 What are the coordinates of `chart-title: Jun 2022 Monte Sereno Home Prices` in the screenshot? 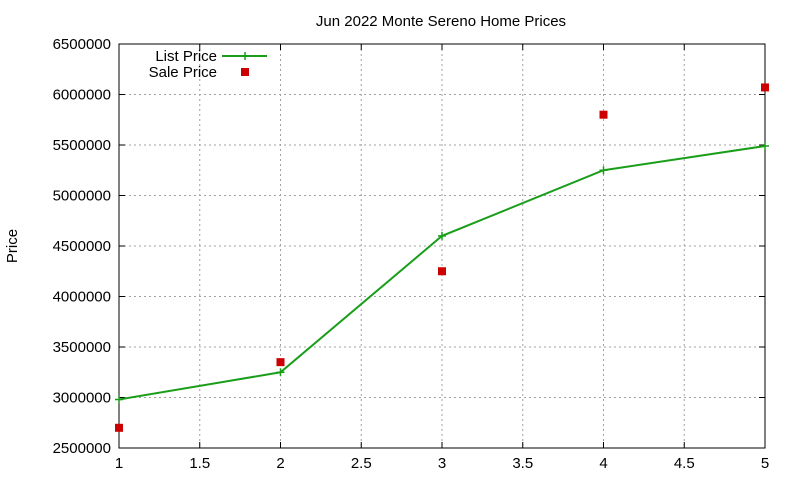 It's located at (441, 21).